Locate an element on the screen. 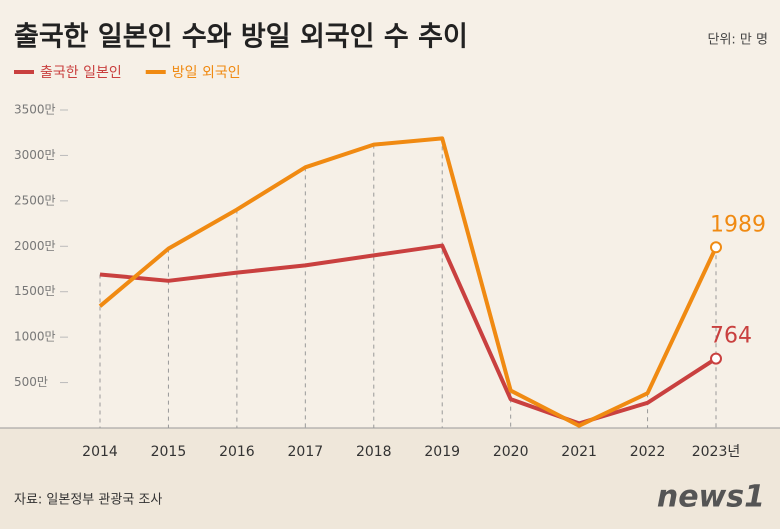 This screenshot has height=529, width=780. y-tick-label: 2000만 is located at coordinates (35, 246).